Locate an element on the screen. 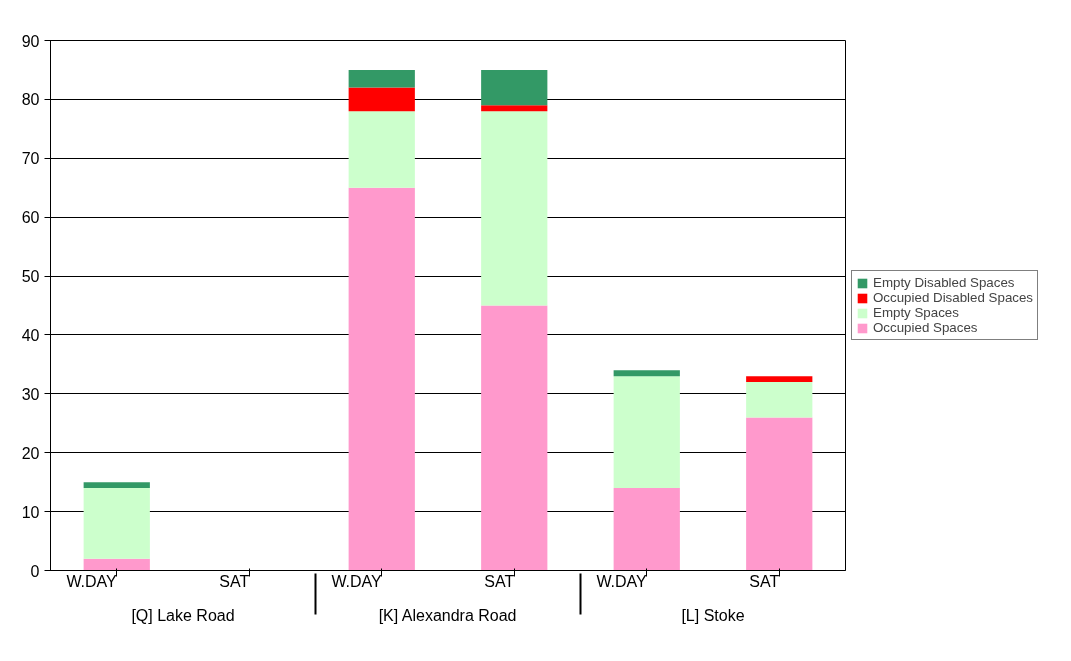 This screenshot has width=1071, height=661. text: [Q] Lake Road is located at coordinates (183, 615).